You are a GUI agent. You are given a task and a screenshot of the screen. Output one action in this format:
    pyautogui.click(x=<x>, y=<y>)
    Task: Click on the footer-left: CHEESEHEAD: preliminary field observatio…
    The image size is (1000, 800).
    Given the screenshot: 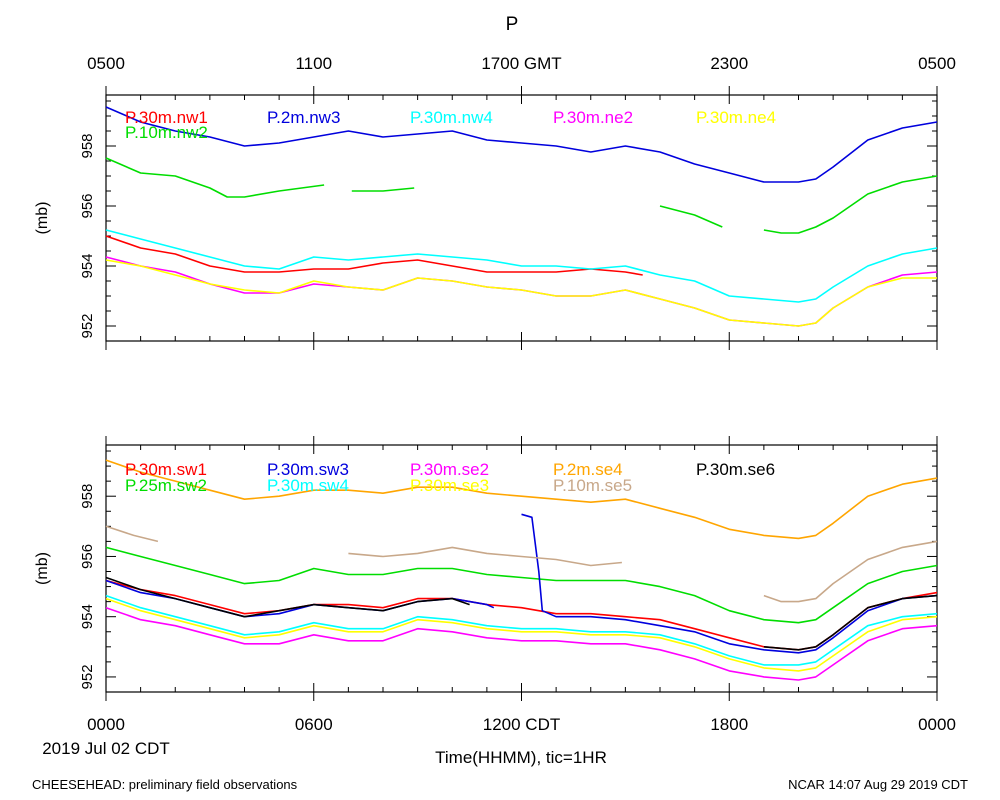 What is the action you would take?
    pyautogui.click(x=165, y=784)
    